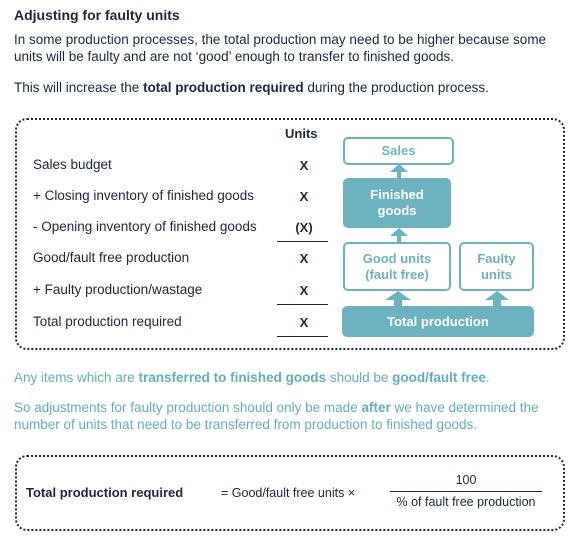  I want to click on faulty-units-box: Faulty units, so click(496, 266).